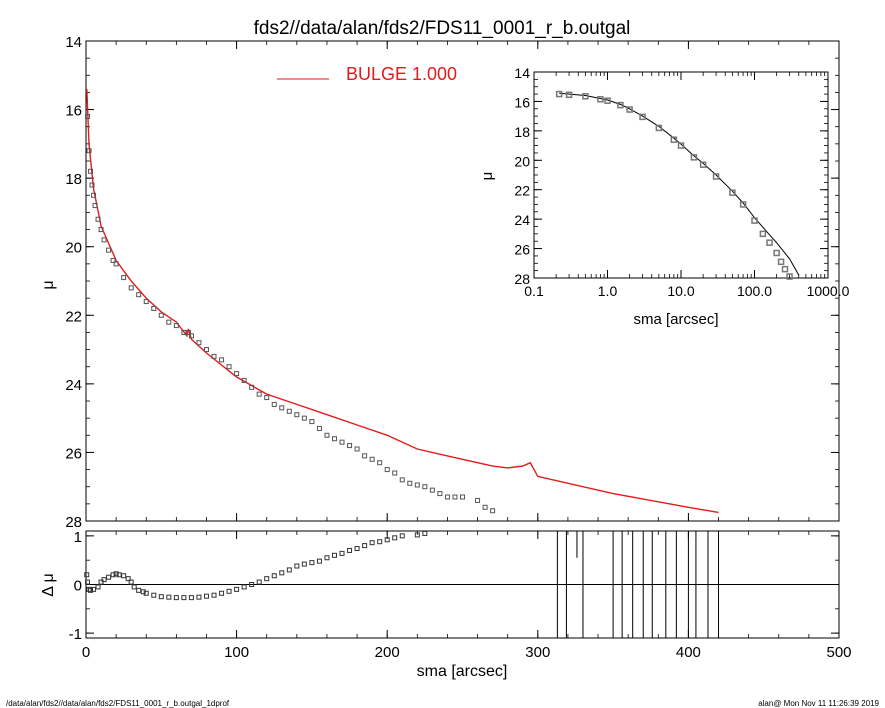 The height and width of the screenshot is (708, 885). I want to click on y-tick-label: 22, so click(73, 316).